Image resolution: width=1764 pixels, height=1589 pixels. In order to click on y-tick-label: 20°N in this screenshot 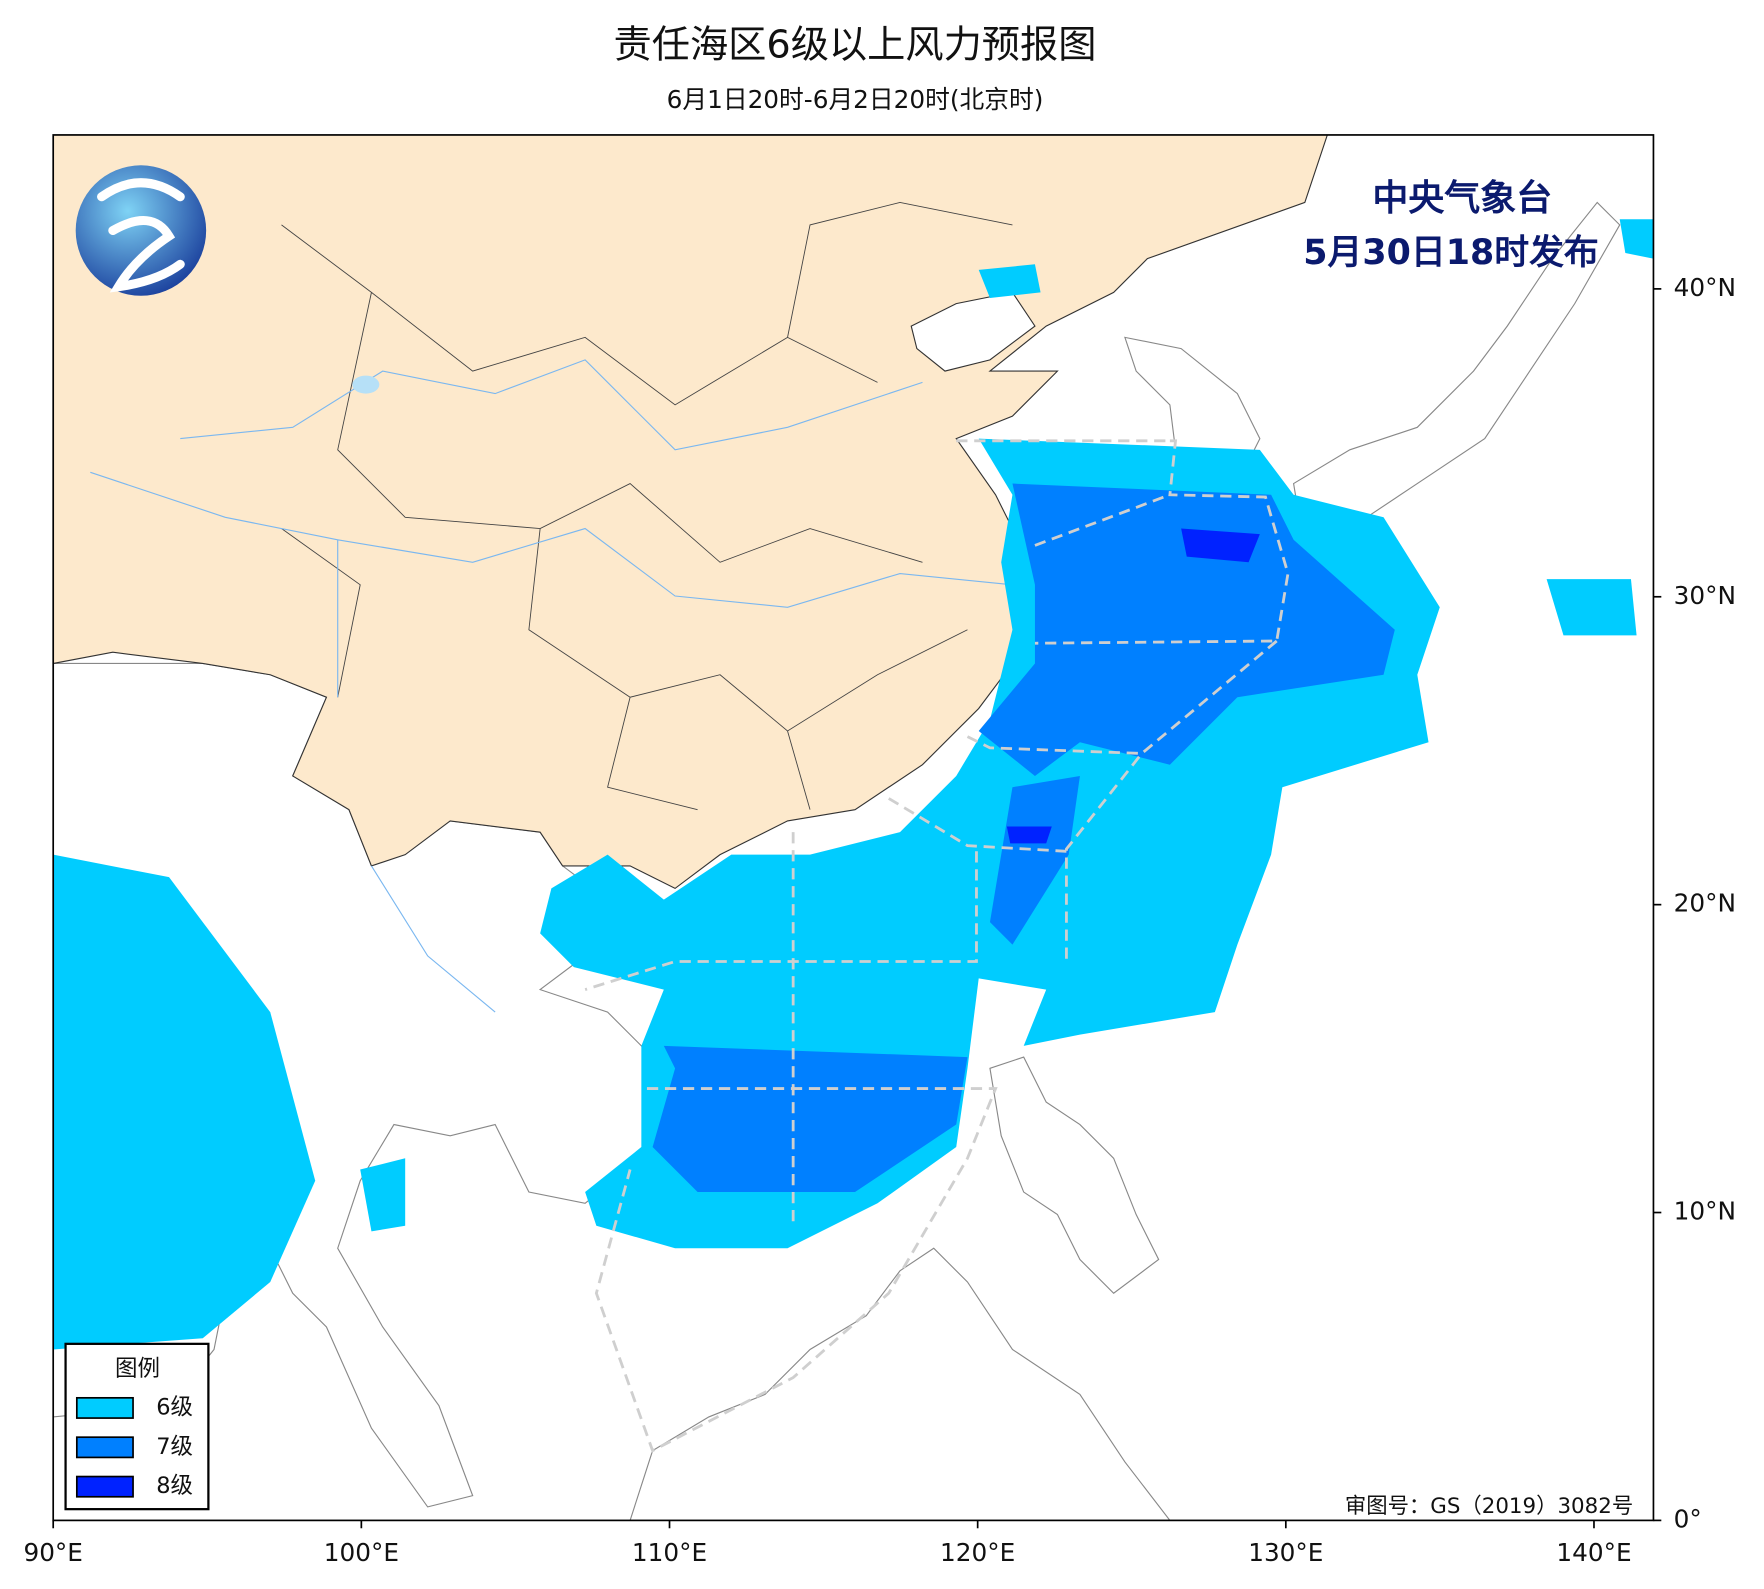, I will do `click(1705, 903)`.